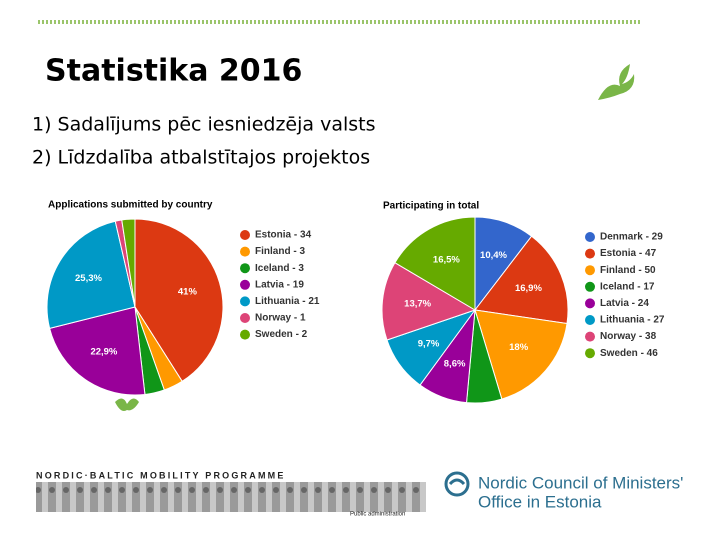 This screenshot has width=720, height=545. I want to click on ncm-logo, so click(457, 484).